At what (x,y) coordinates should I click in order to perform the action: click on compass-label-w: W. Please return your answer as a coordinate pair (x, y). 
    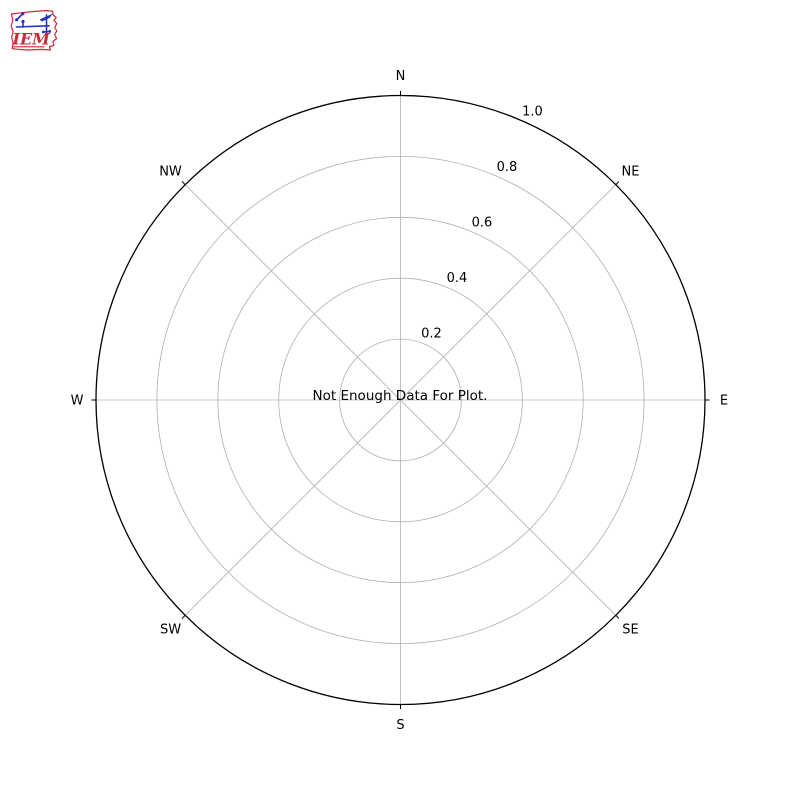
    Looking at the image, I should click on (77, 401).